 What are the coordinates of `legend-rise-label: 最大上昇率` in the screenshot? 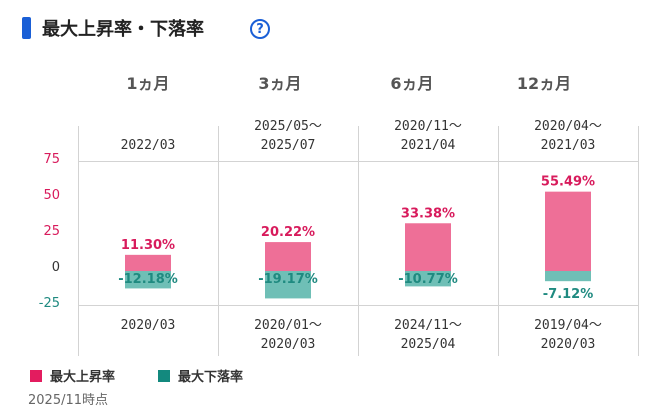 It's located at (83, 377).